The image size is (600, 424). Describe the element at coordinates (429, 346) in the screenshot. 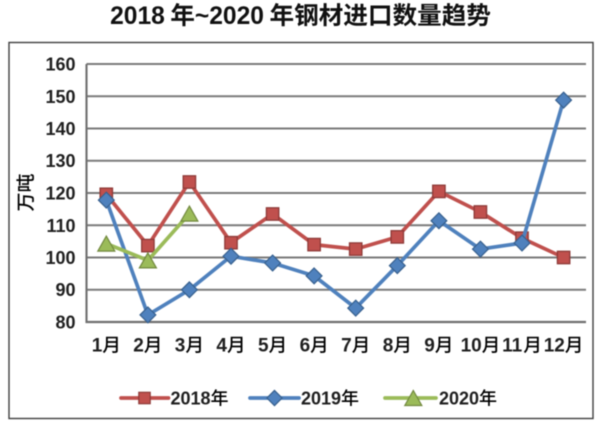

I see `svg-text: 9` at that location.